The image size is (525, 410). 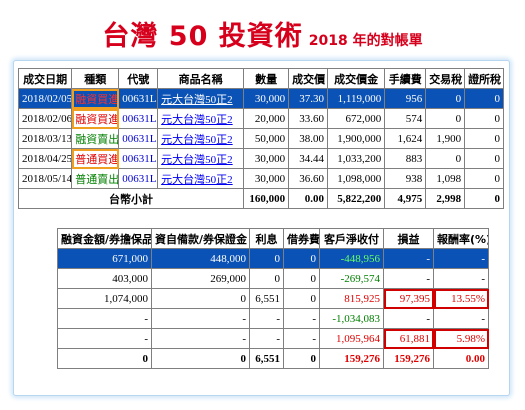 I want to click on settle-interest: 6,551, so click(x=266, y=298).